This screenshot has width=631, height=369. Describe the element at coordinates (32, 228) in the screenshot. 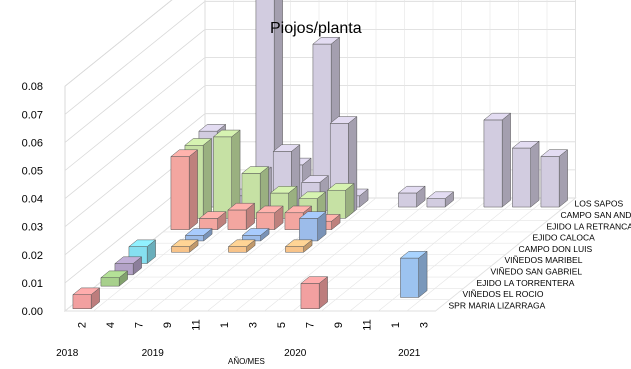

I see `y-tick-label: 0.03` at that location.